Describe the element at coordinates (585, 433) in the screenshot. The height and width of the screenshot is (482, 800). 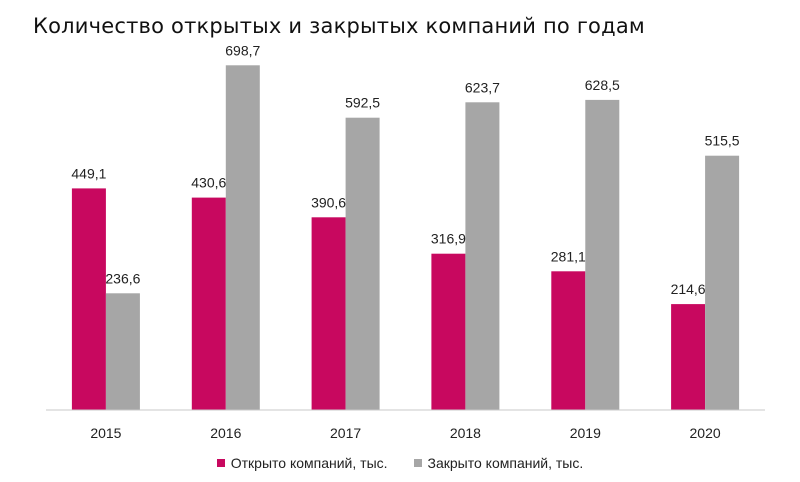
I see `x-tick-label-2019: 2019` at that location.